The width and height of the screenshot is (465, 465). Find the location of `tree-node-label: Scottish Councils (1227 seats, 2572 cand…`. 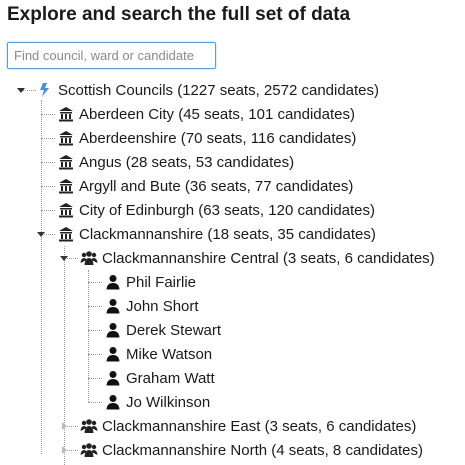

tree-node-label: Scottish Councils (1227 seats, 2572 cand… is located at coordinates (219, 90).